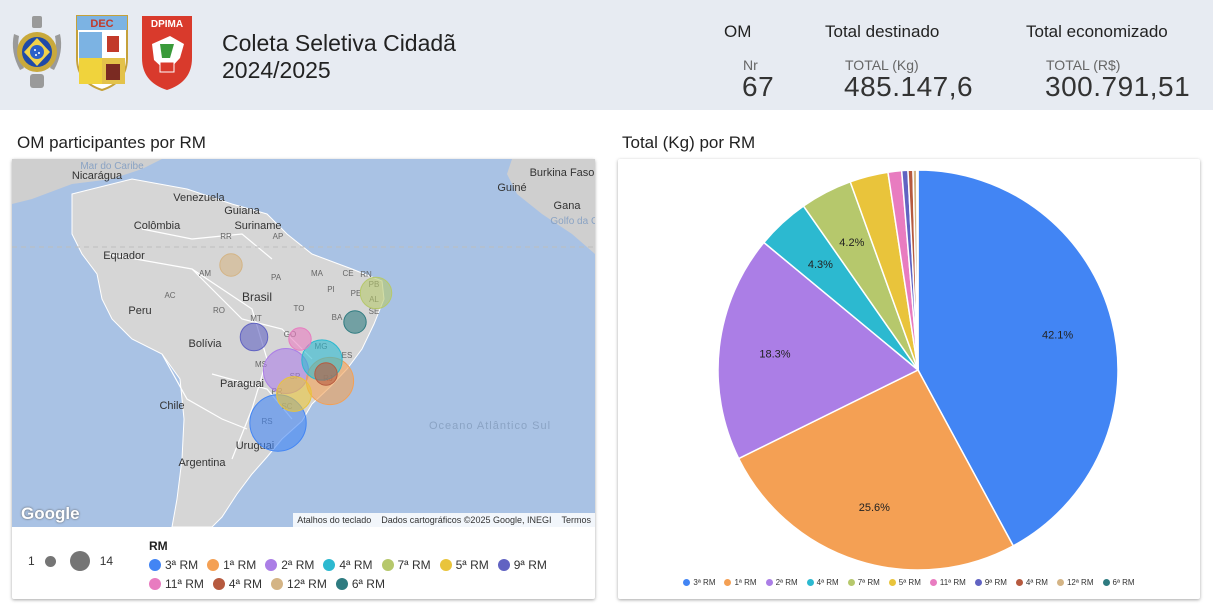  What do you see at coordinates (202, 463) in the screenshot?
I see `label-argentina: Argentina` at bounding box center [202, 463].